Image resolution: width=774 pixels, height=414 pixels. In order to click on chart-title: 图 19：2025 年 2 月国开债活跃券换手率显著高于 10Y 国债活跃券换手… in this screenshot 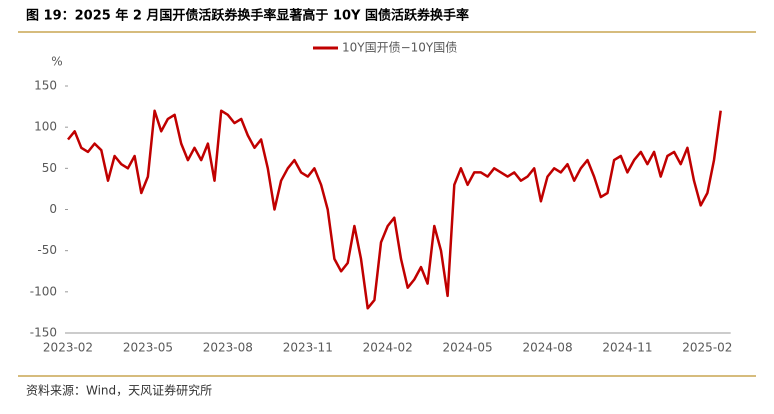, I will do `click(247, 16)`.